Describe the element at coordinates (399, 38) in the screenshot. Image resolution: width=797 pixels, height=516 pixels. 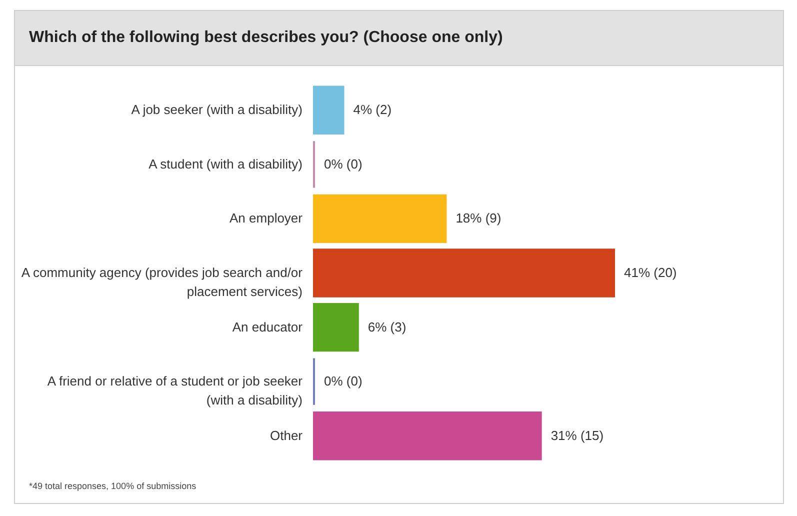
I see `chart-title: Which of the following best describes you? (Choose one only)` at that location.